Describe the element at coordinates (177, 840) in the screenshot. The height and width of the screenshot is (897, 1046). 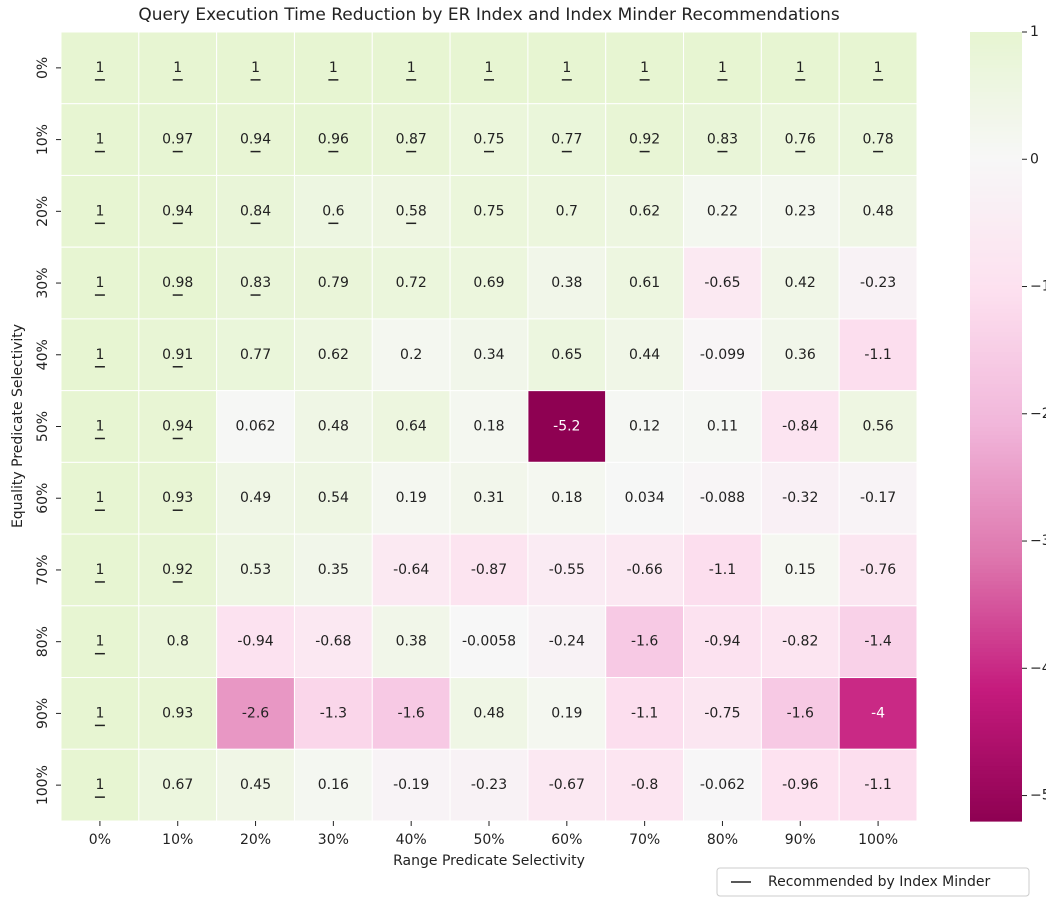
I see `x-tick-label: 10%` at that location.